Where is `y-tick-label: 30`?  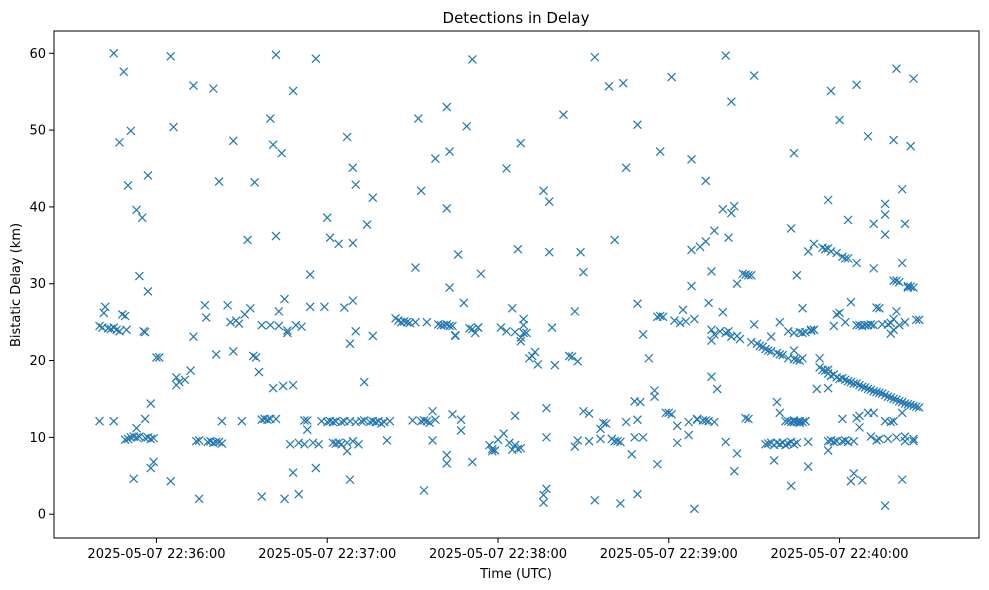
y-tick-label: 30 is located at coordinates (37, 284).